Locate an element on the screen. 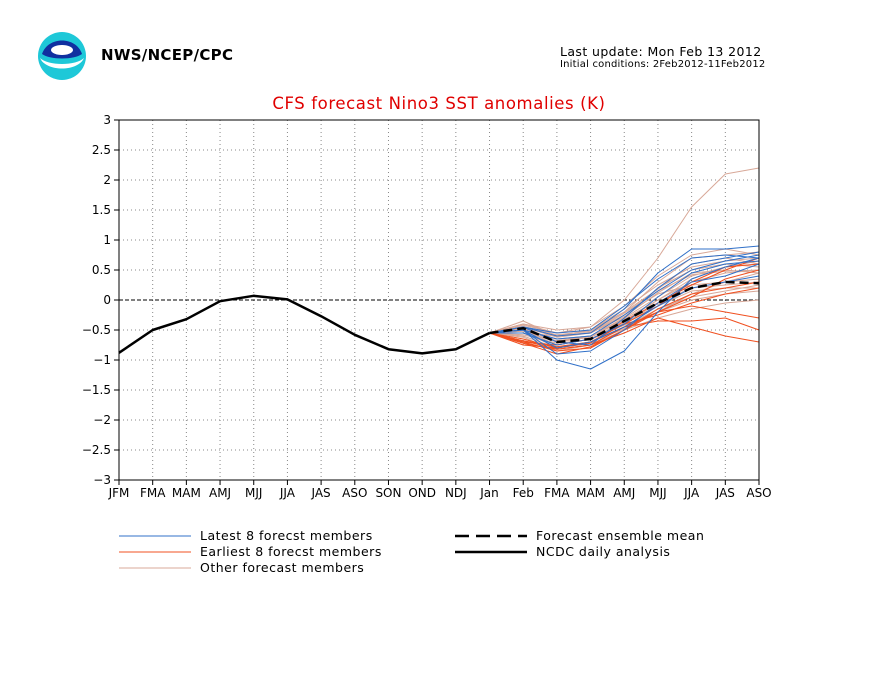  y-tick-label: 3 is located at coordinates (107, 120).